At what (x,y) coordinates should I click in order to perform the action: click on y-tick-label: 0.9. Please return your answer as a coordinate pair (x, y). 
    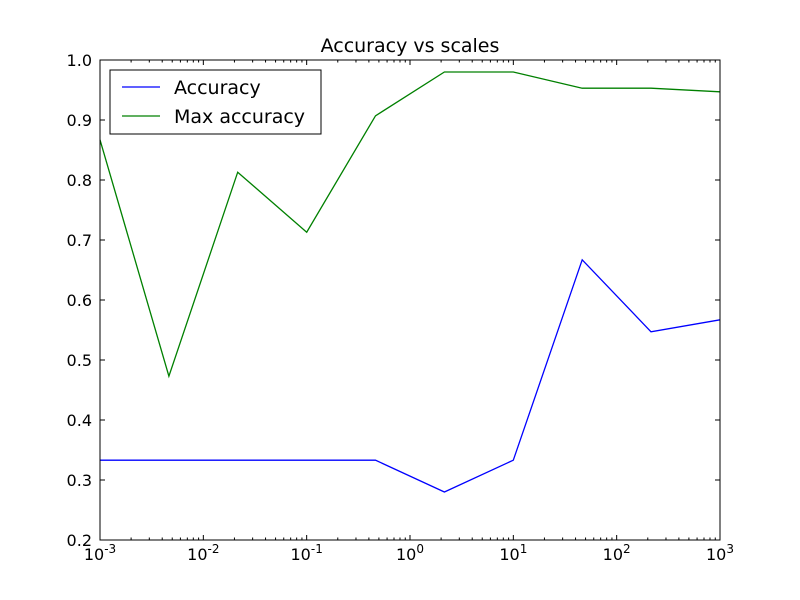
    Looking at the image, I should click on (79, 120).